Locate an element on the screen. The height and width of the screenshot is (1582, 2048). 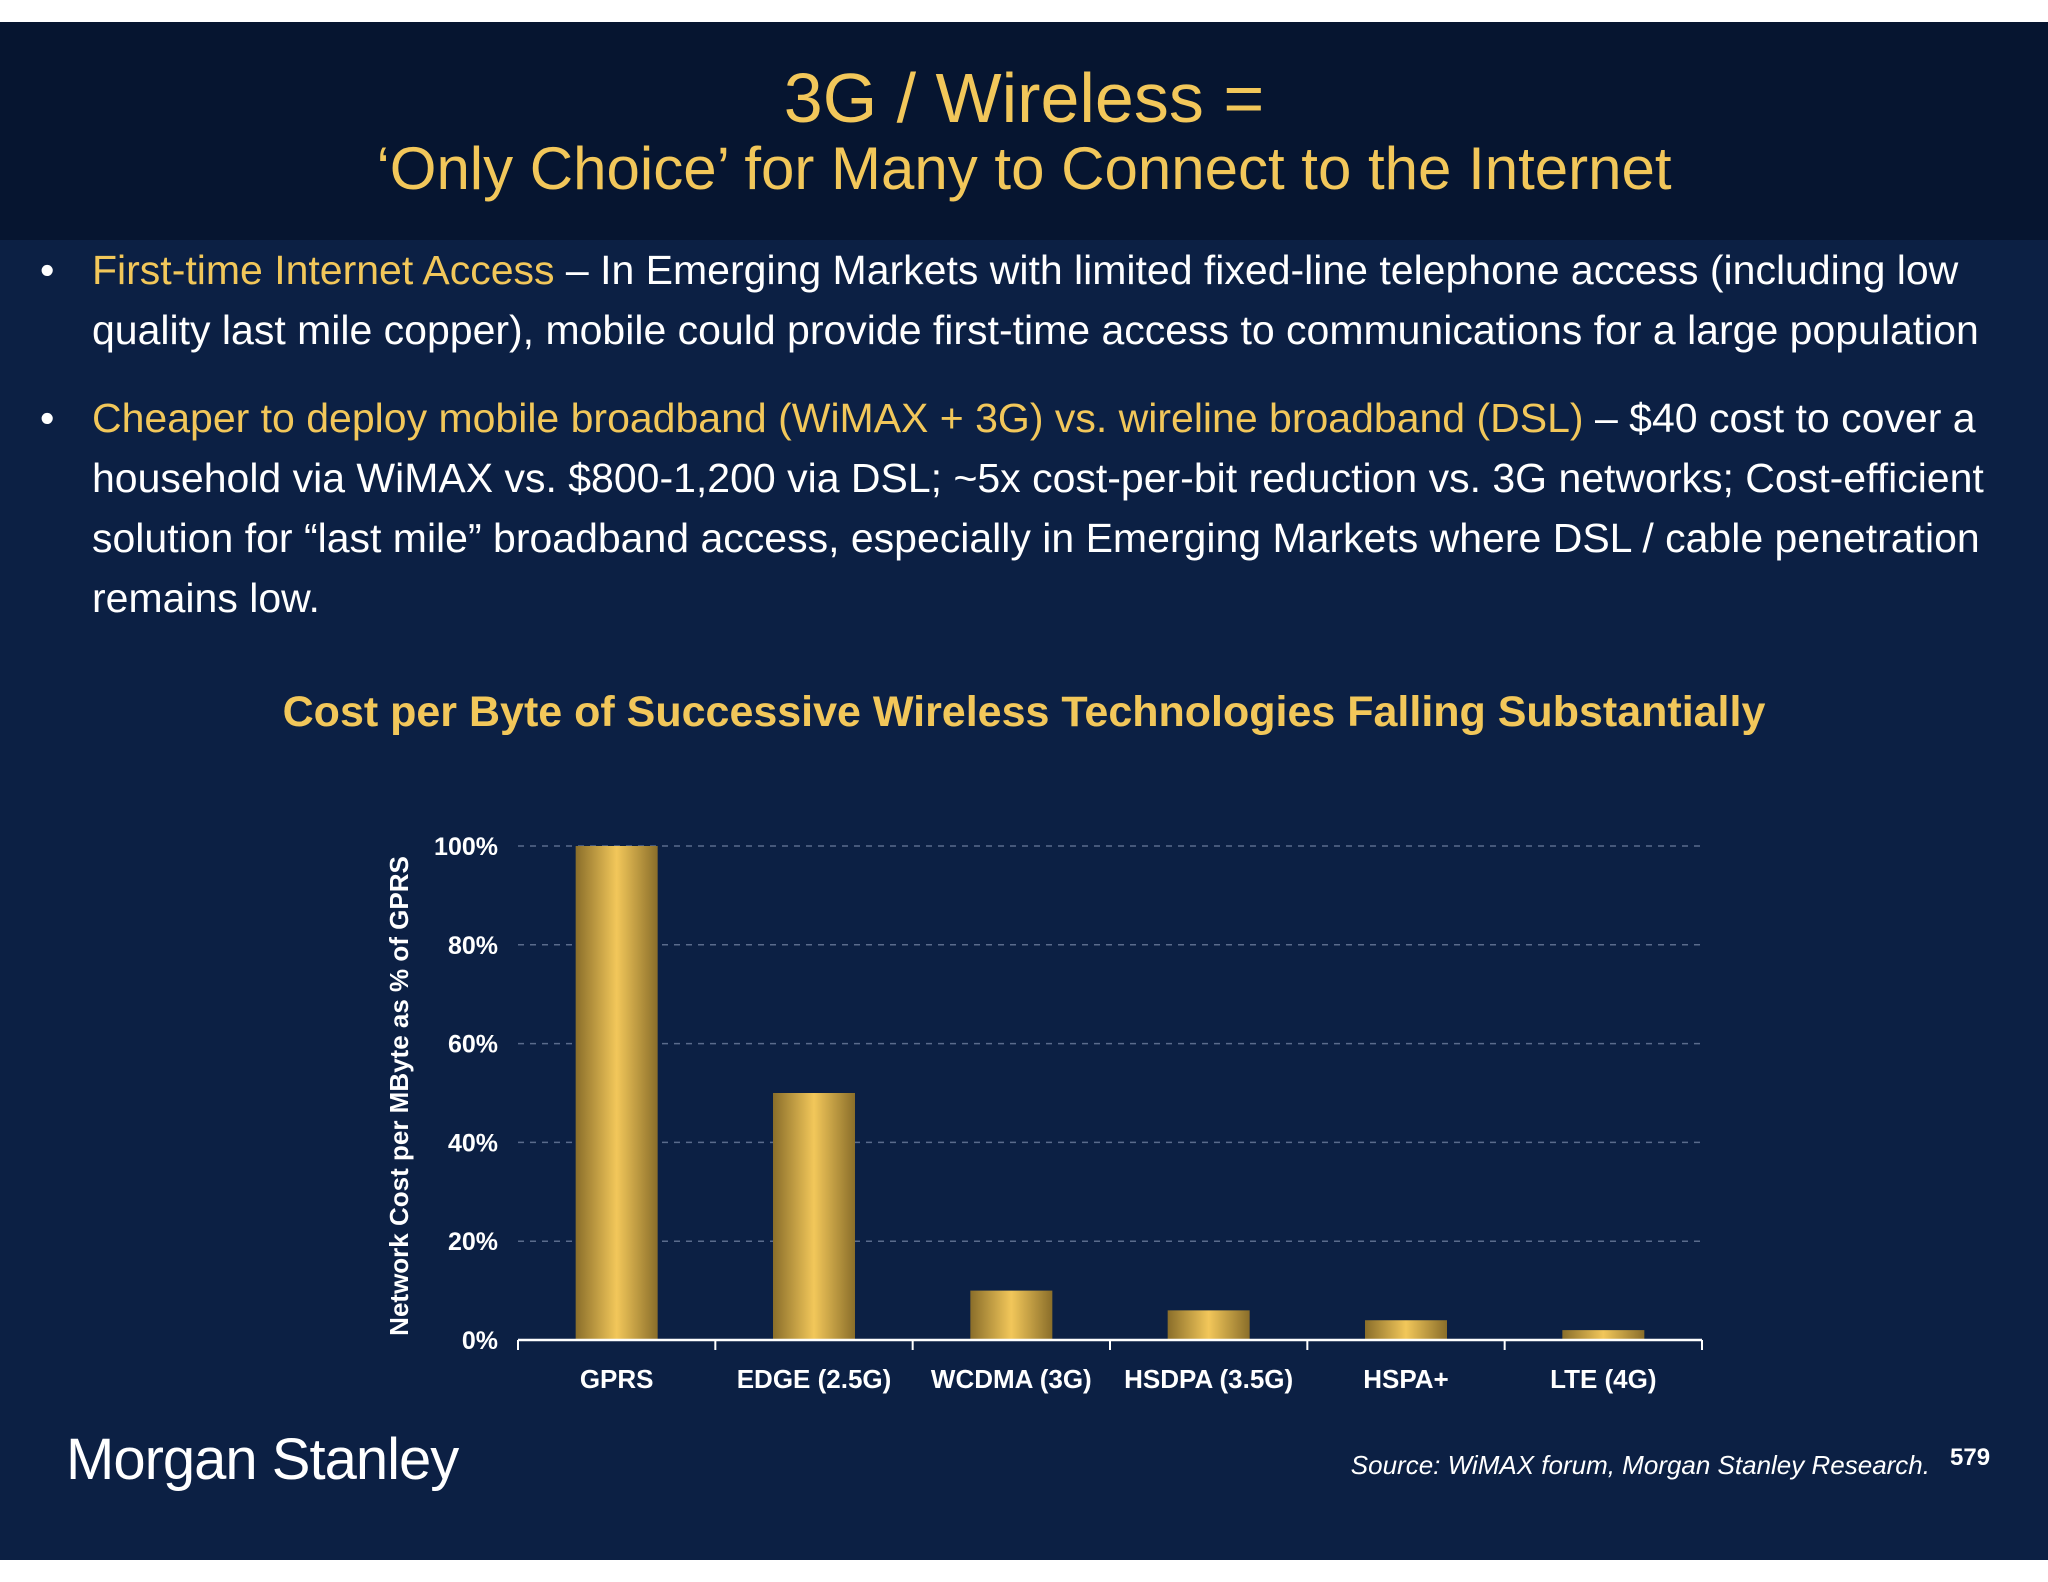
chart-gridlines is located at coordinates (1110, 1043).